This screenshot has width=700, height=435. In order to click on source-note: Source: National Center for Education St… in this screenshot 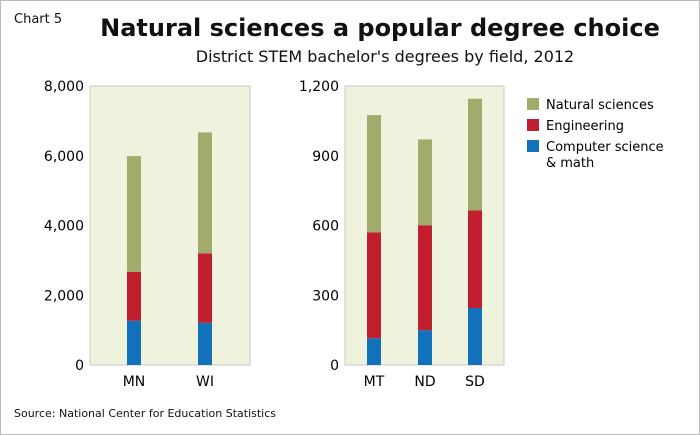, I will do `click(145, 413)`.